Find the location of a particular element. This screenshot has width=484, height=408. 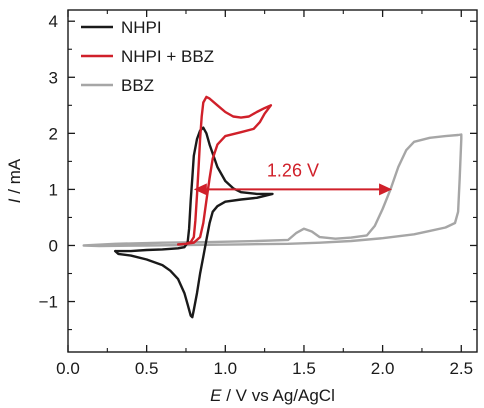

x-tick-label: 2.5 is located at coordinates (461, 368).